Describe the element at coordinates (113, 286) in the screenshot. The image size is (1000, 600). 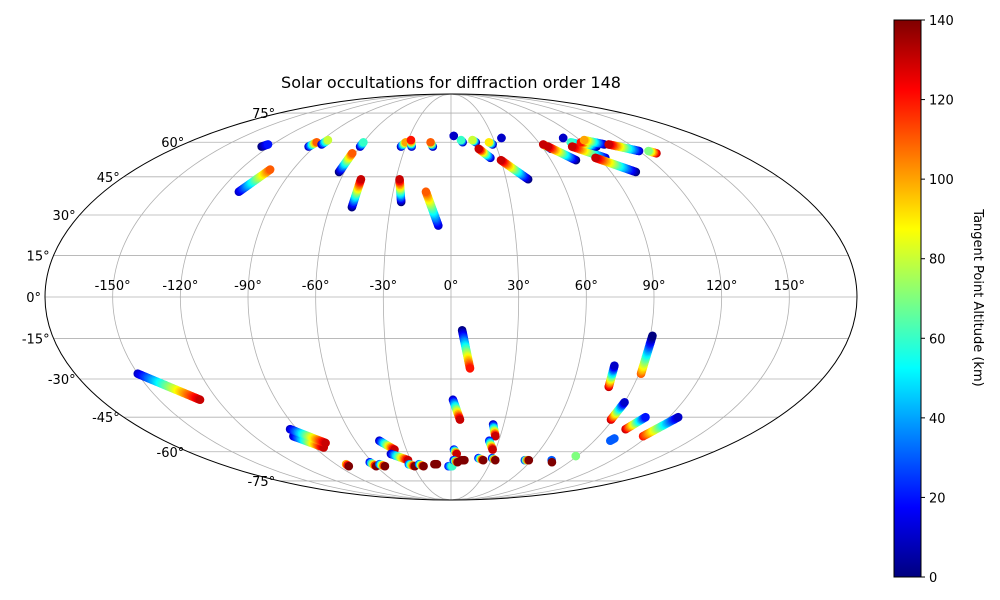
I see `x-tick-label: -150°` at that location.